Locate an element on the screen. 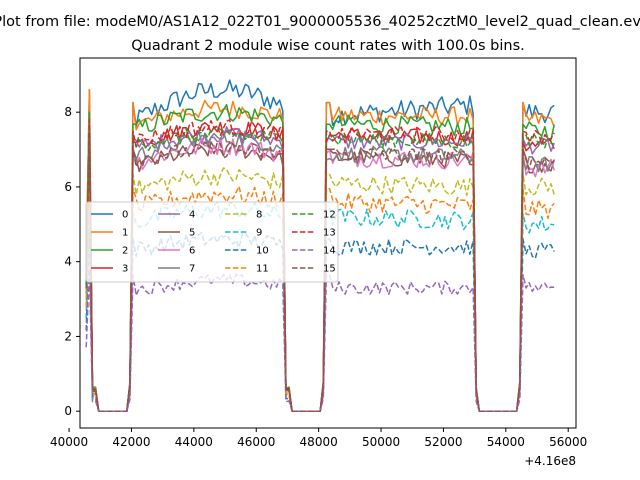 The width and height of the screenshot is (640, 480). x-tick-label: 52000 is located at coordinates (443, 442).